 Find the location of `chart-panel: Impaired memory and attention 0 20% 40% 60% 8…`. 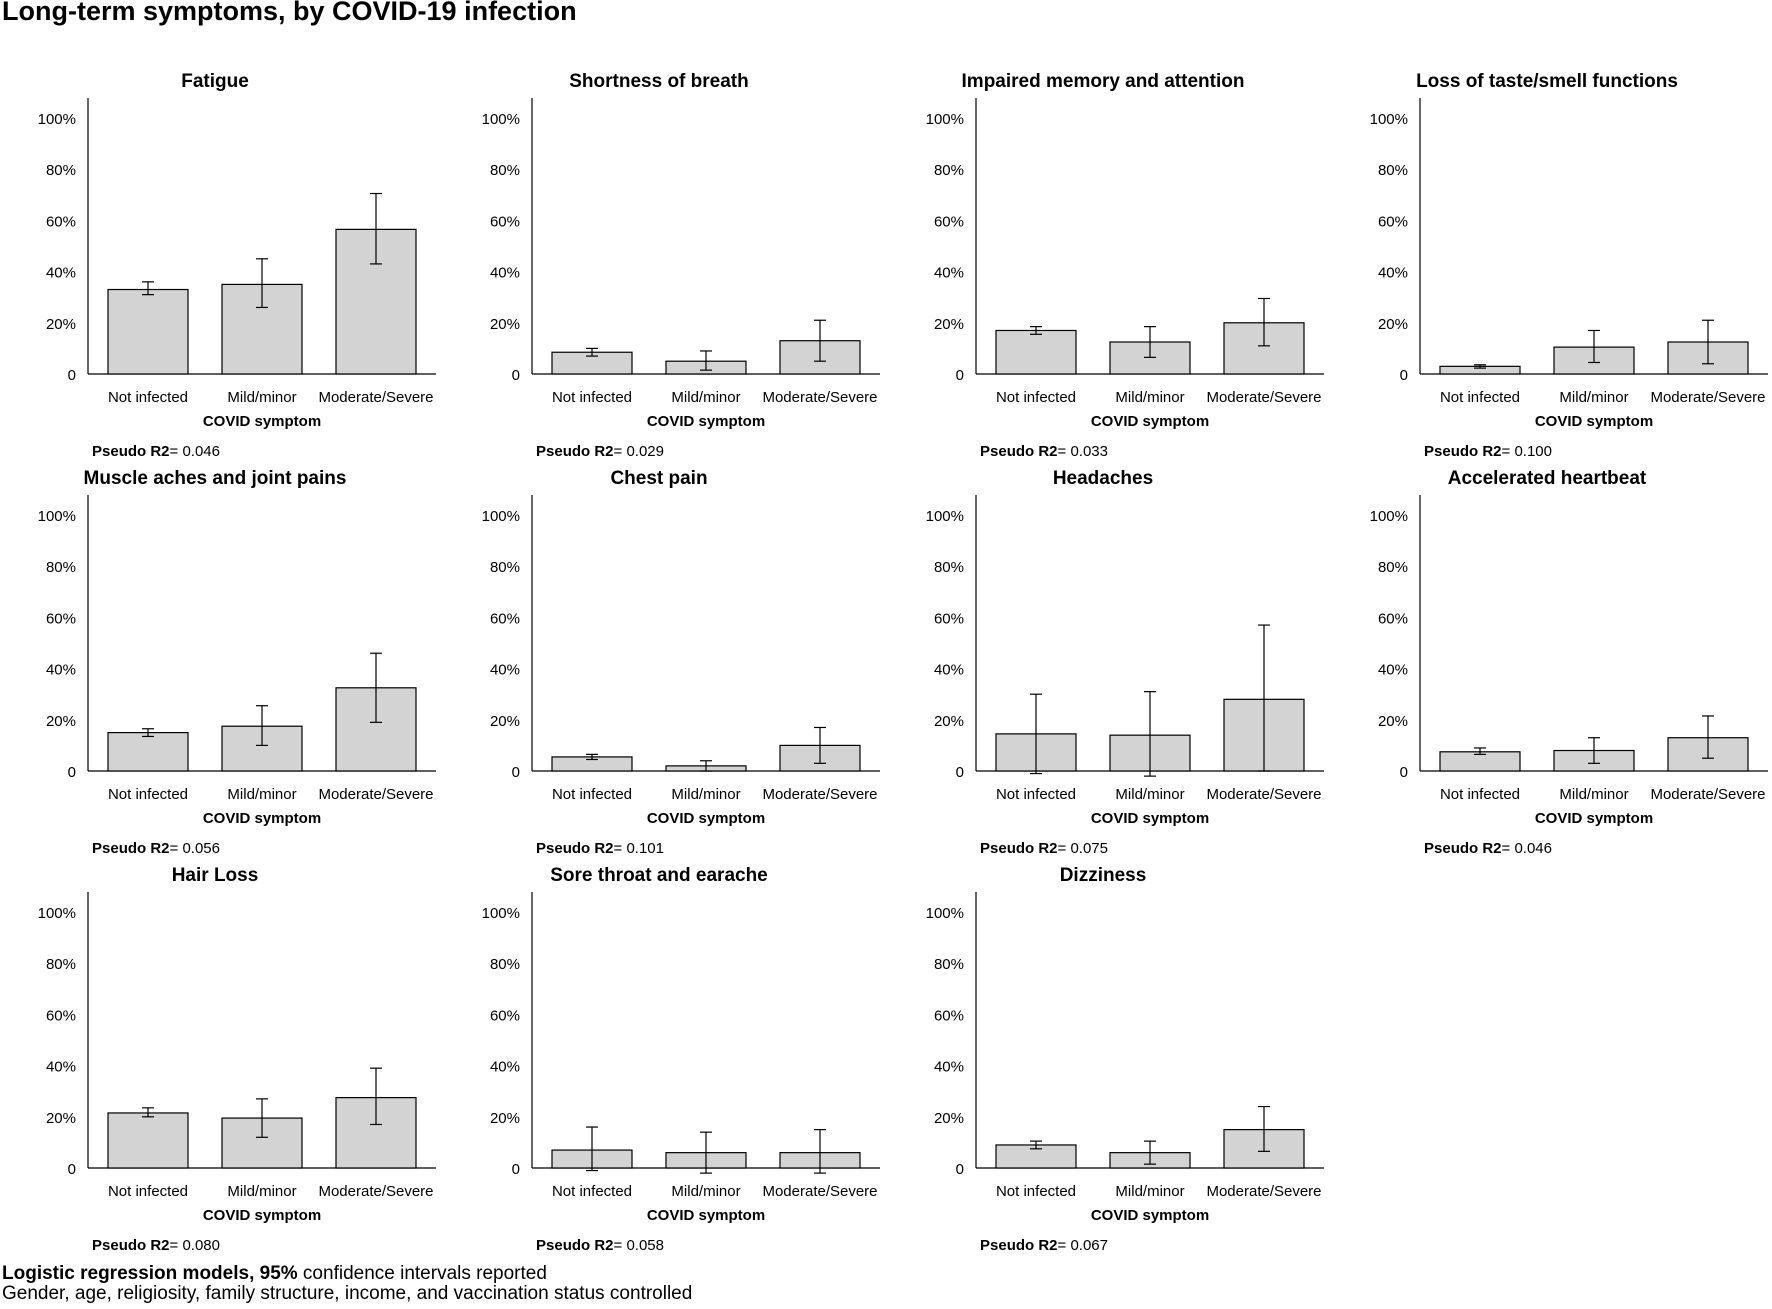

chart-panel: Impaired memory and attention 0 20% 40% 60% 8… is located at coordinates (1125, 265).